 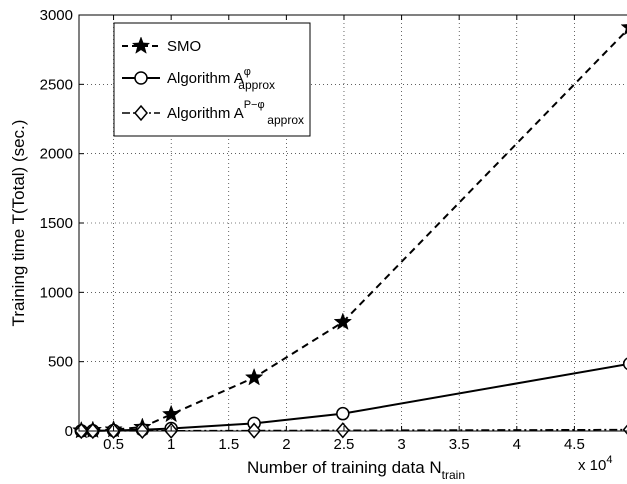 What do you see at coordinates (56, 84) in the screenshot?
I see `y-tick-label: 2500` at bounding box center [56, 84].